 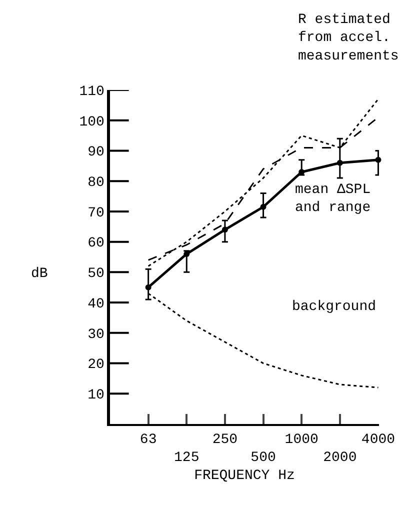 I want to click on y-tick-label: 110, so click(x=91, y=92).